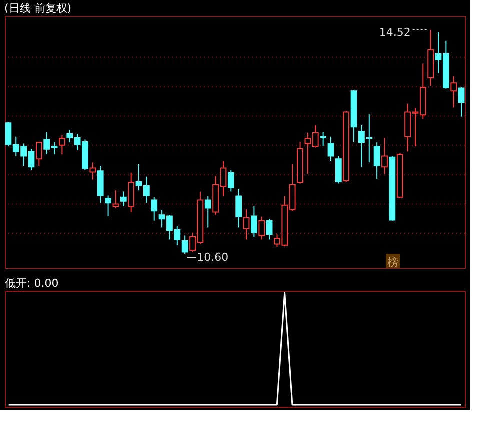 This screenshot has width=479, height=426. Describe the element at coordinates (32, 283) in the screenshot. I see `chart-title: 低开: 0.00` at that location.